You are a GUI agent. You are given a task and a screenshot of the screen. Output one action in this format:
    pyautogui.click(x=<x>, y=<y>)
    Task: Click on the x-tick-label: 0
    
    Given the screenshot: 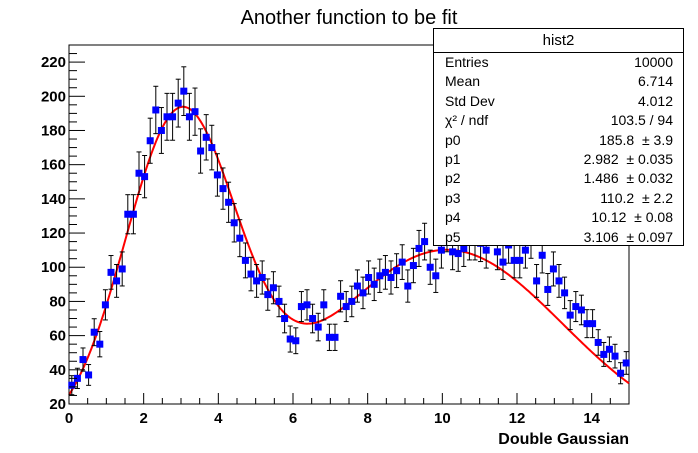 What is the action you would take?
    pyautogui.click(x=69, y=418)
    